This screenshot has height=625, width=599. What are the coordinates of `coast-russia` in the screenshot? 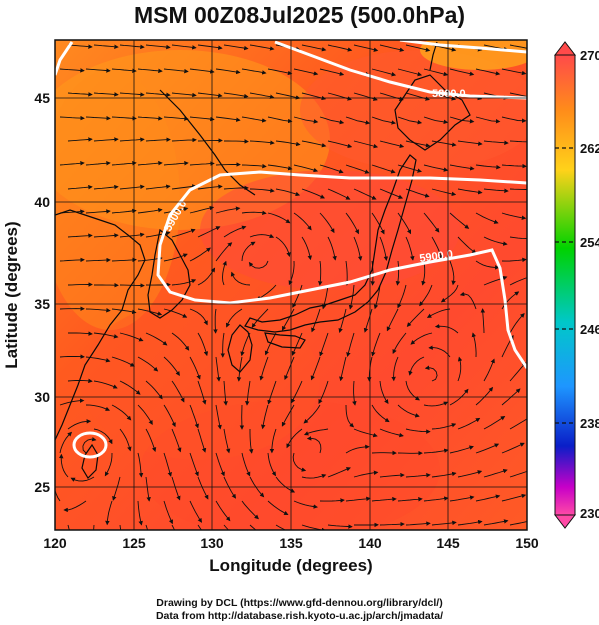 It's located at (207, 142).